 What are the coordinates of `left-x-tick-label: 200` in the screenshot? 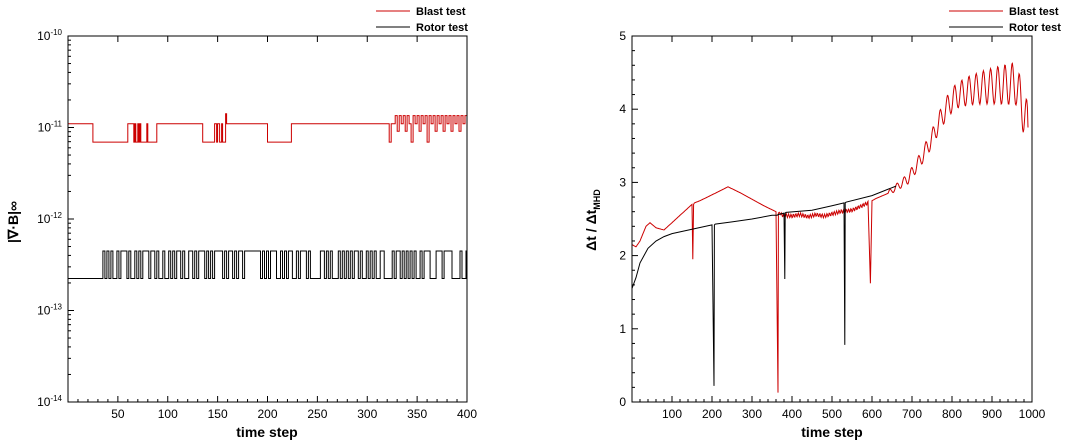 It's located at (267, 414).